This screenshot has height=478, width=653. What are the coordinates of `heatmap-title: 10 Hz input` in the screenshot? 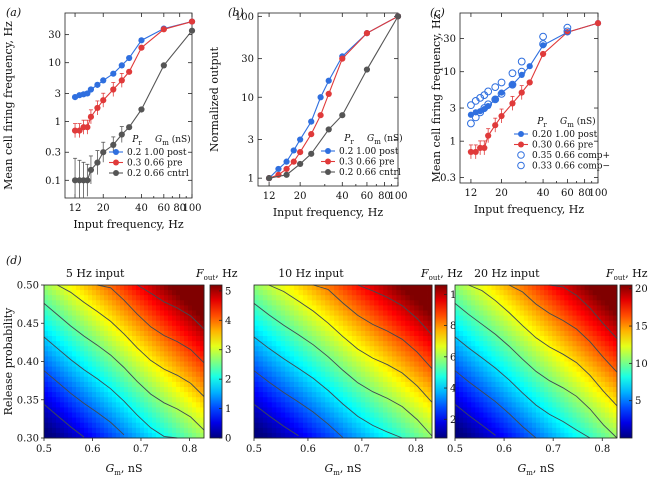 It's located at (311, 273).